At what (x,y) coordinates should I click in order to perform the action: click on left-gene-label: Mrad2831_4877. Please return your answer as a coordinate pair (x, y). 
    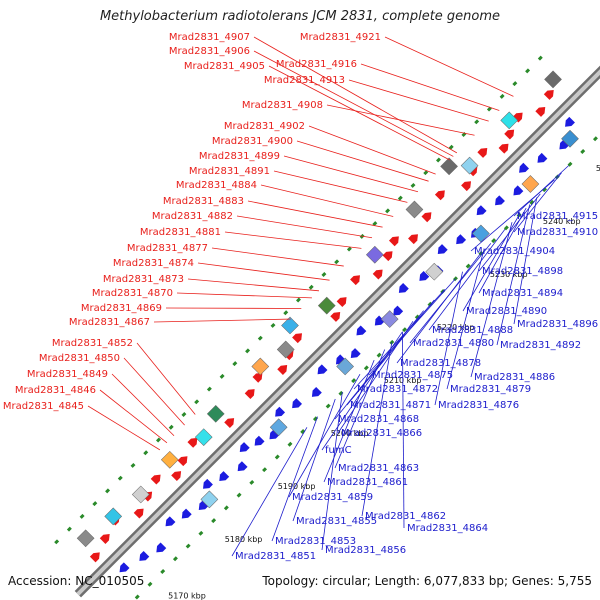
    Looking at the image, I should click on (167, 248).